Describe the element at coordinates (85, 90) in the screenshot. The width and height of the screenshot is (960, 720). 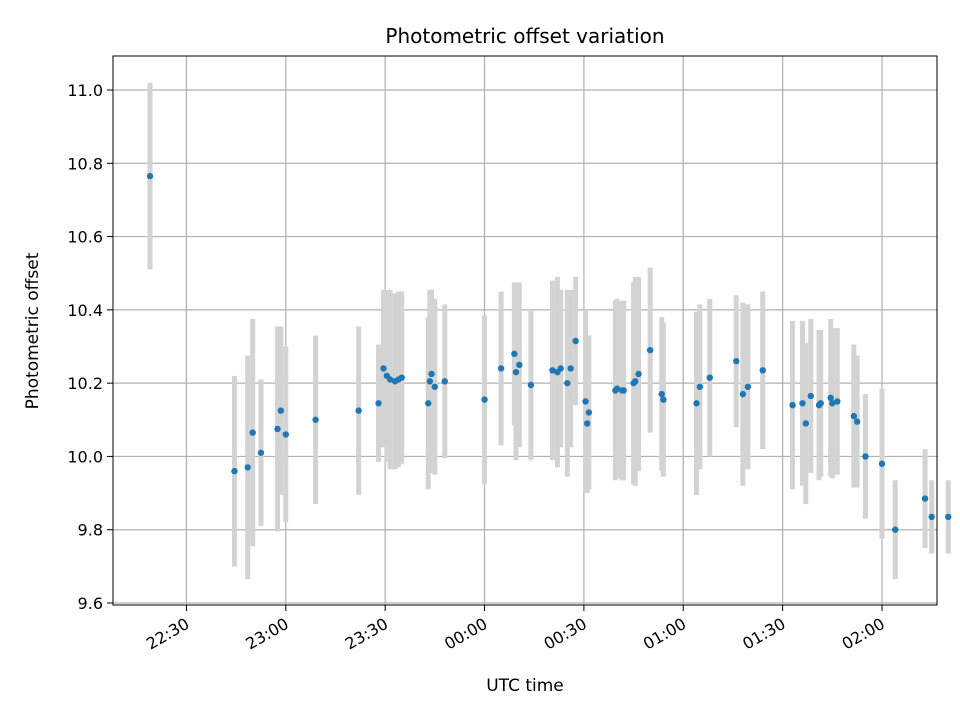
I see `y-tick-label: 11.0` at that location.